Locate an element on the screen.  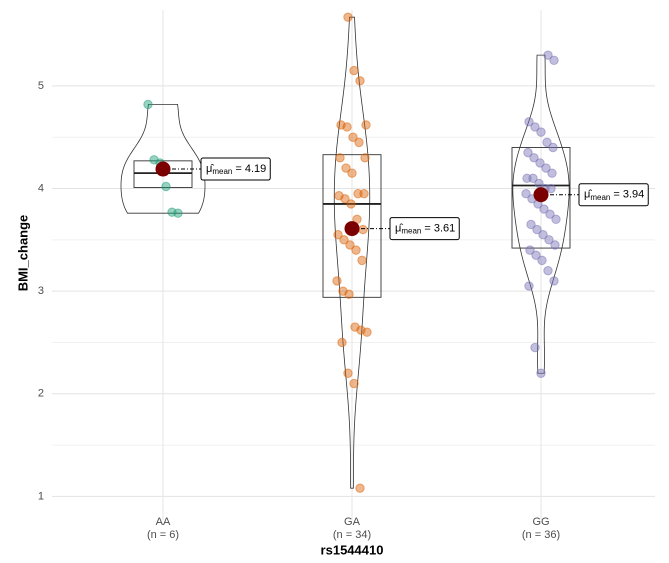
y-tick-label: 4 is located at coordinates (41, 188).